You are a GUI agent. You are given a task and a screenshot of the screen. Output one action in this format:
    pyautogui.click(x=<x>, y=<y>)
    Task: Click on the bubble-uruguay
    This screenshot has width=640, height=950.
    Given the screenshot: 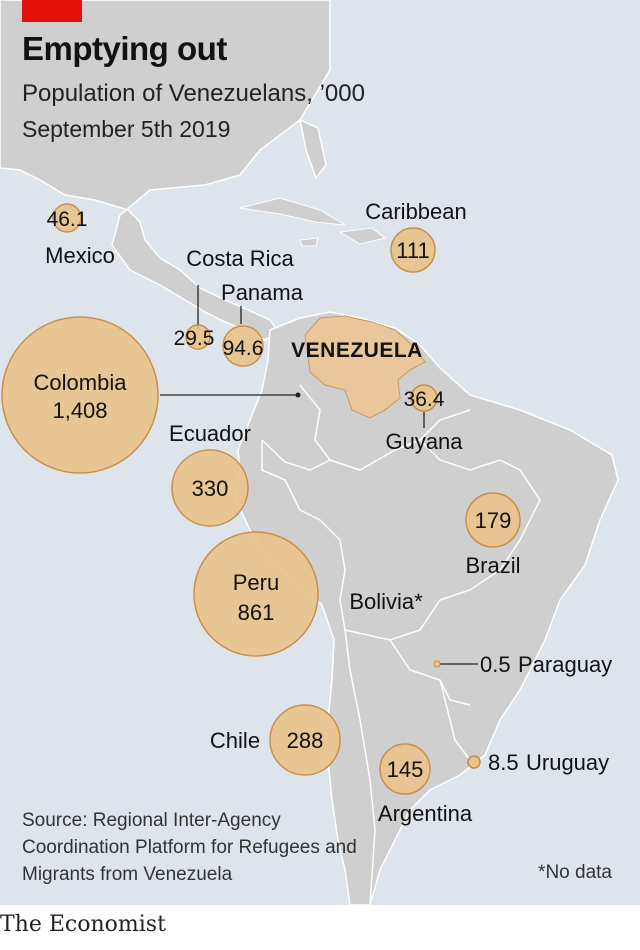 What is the action you would take?
    pyautogui.click(x=474, y=762)
    